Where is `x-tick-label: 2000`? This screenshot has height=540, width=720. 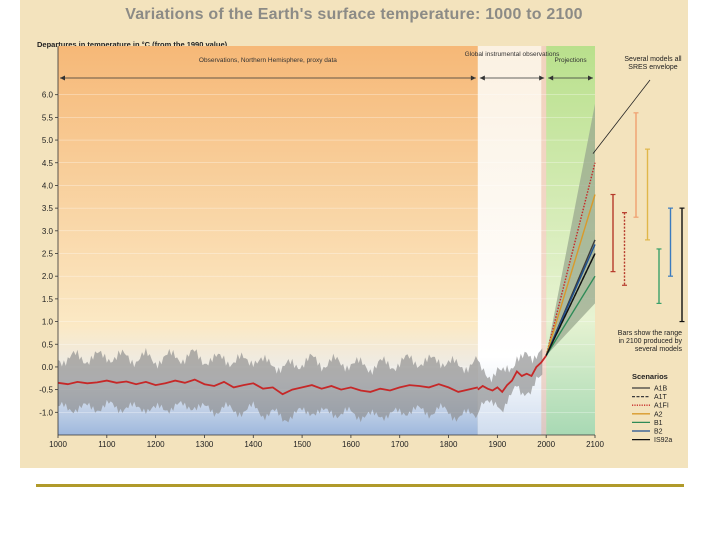
x-tick-label: 2000 is located at coordinates (546, 444).